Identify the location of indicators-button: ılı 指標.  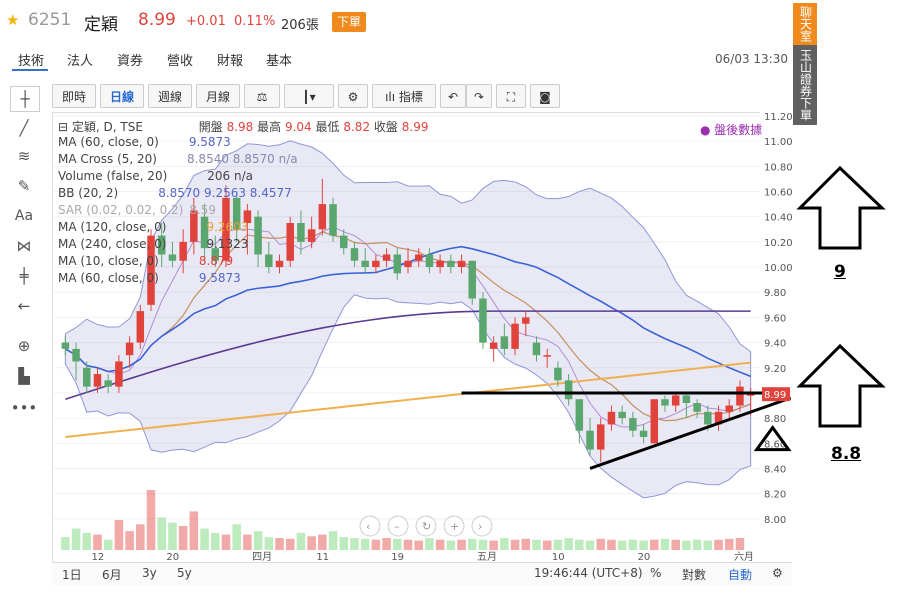
(404, 96).